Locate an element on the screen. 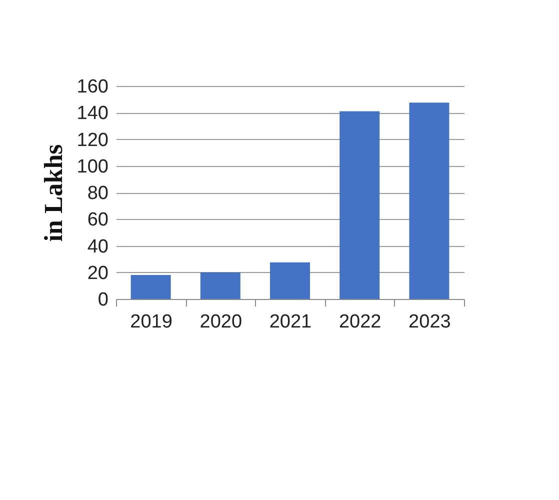 This screenshot has height=500, width=559. y-tick-label: 40 is located at coordinates (97, 247).